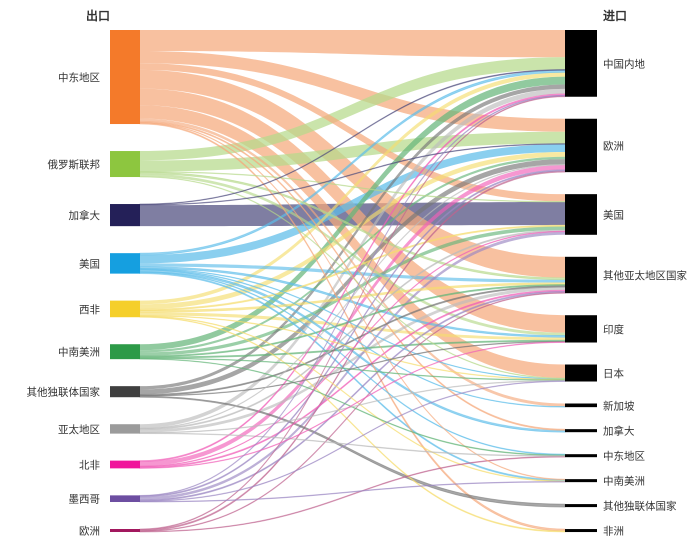 Image resolution: width=697 pixels, height=549 pixels. I want to click on target-label: 欧洲, so click(613, 146).